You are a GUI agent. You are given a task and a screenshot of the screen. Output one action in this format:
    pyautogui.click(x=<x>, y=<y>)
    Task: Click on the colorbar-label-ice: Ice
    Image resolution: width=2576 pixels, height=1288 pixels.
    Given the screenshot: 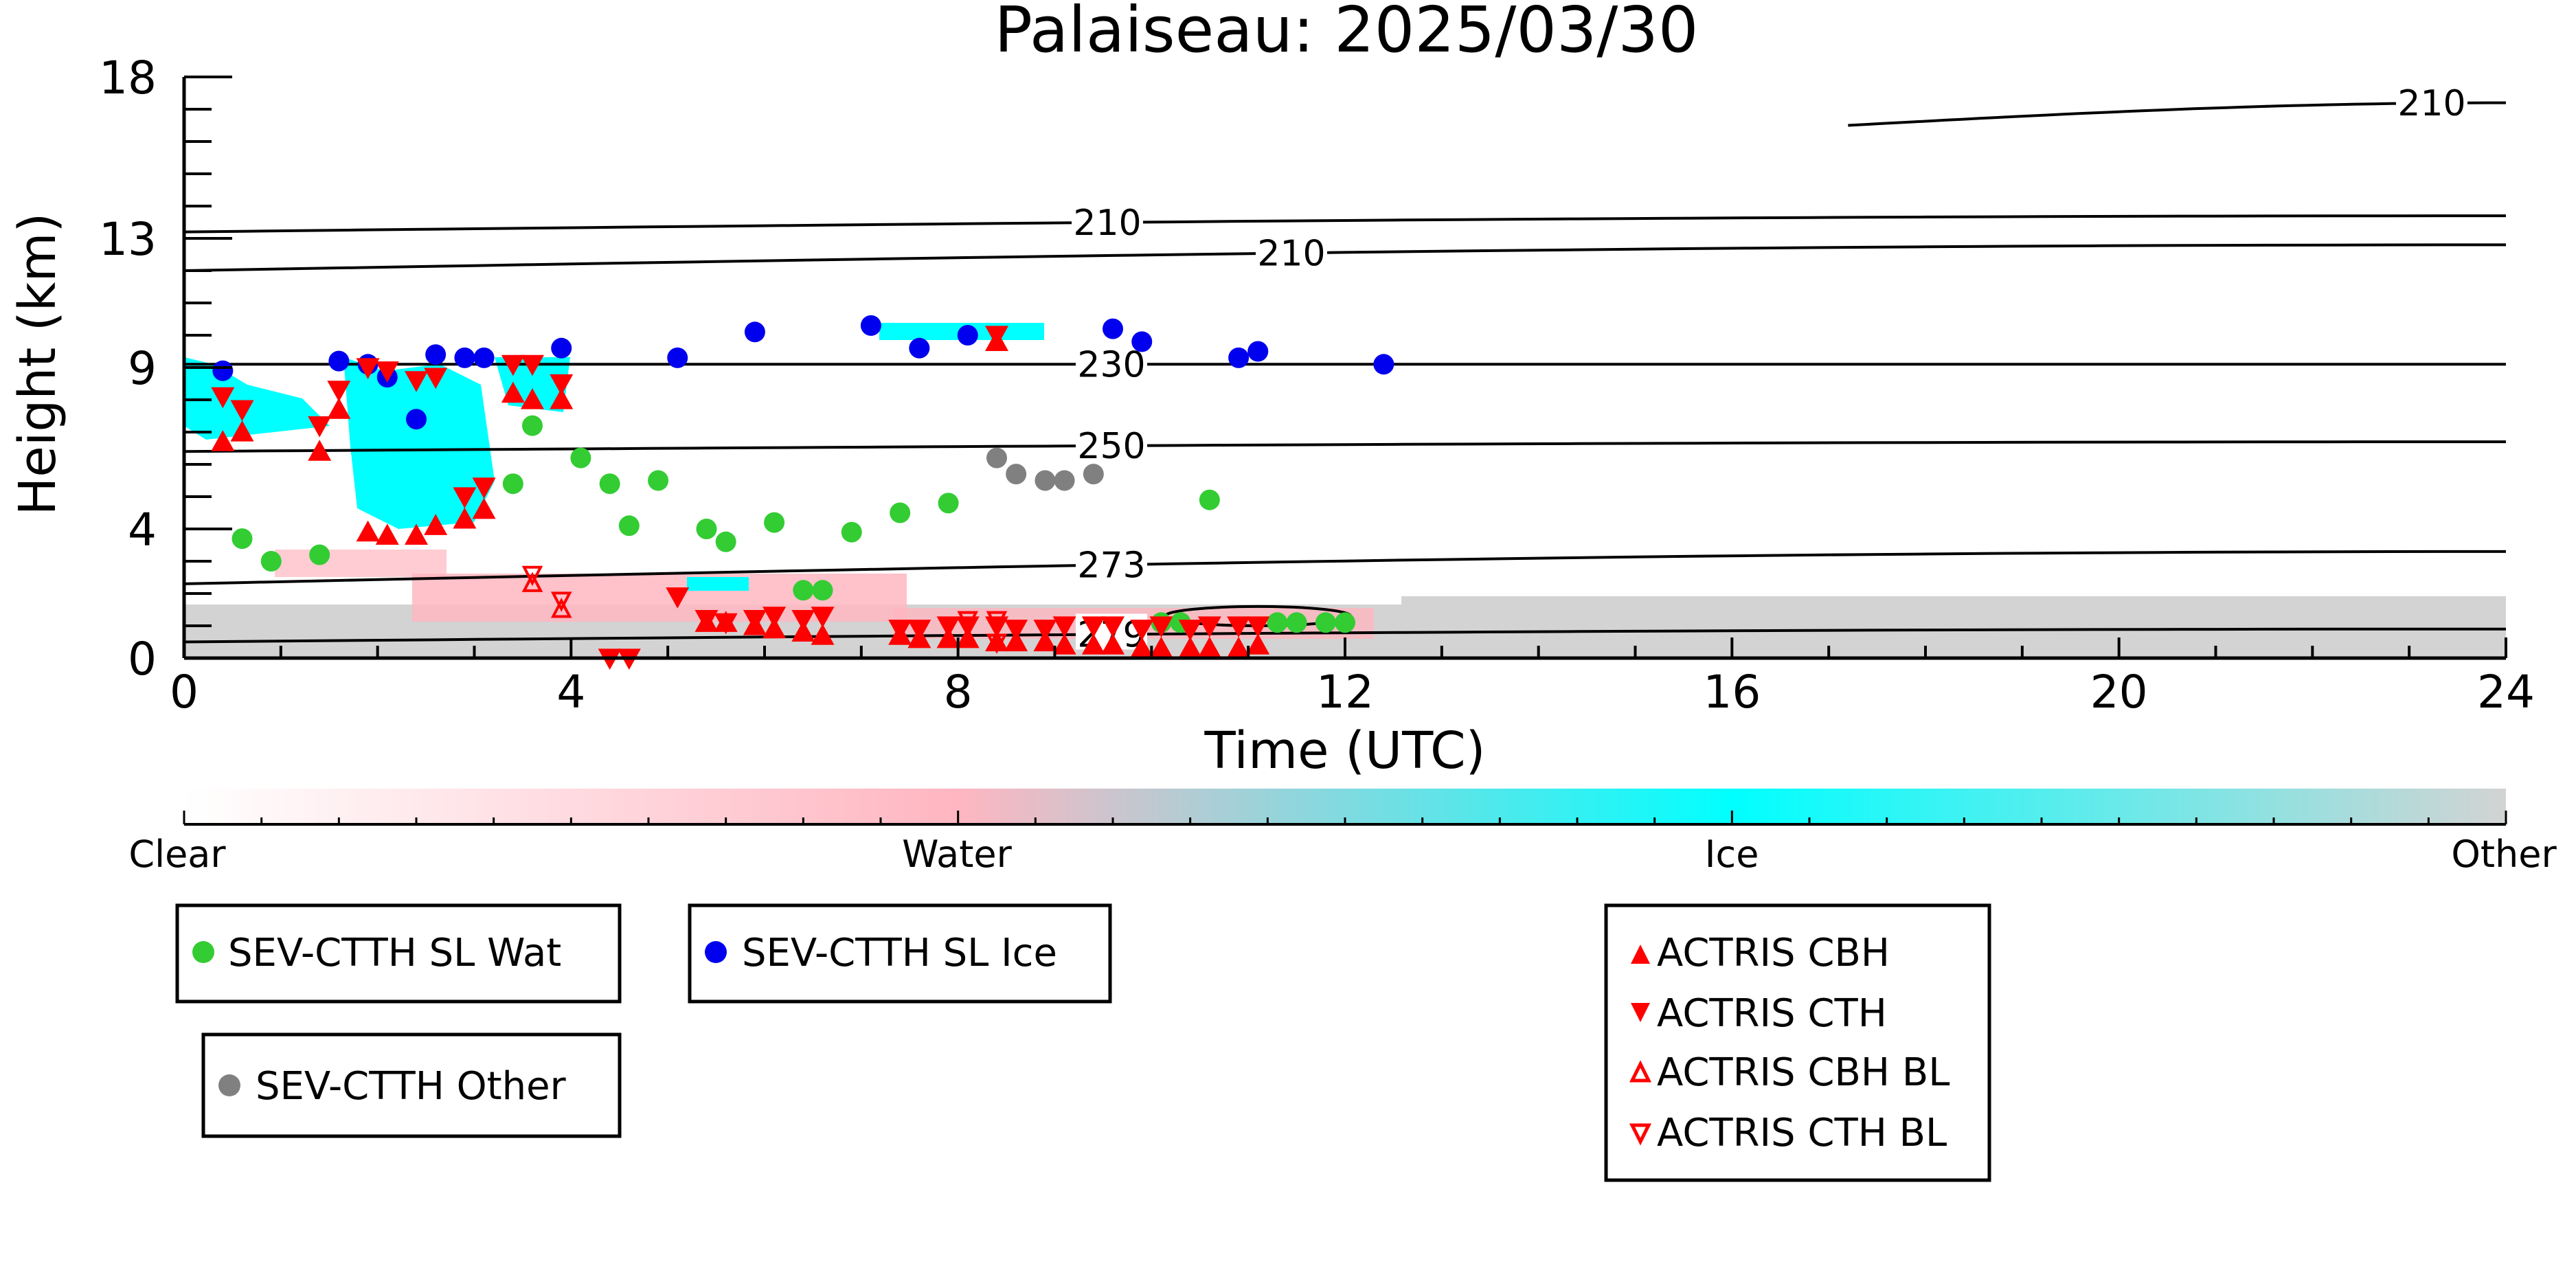 What is the action you would take?
    pyautogui.click(x=1732, y=854)
    